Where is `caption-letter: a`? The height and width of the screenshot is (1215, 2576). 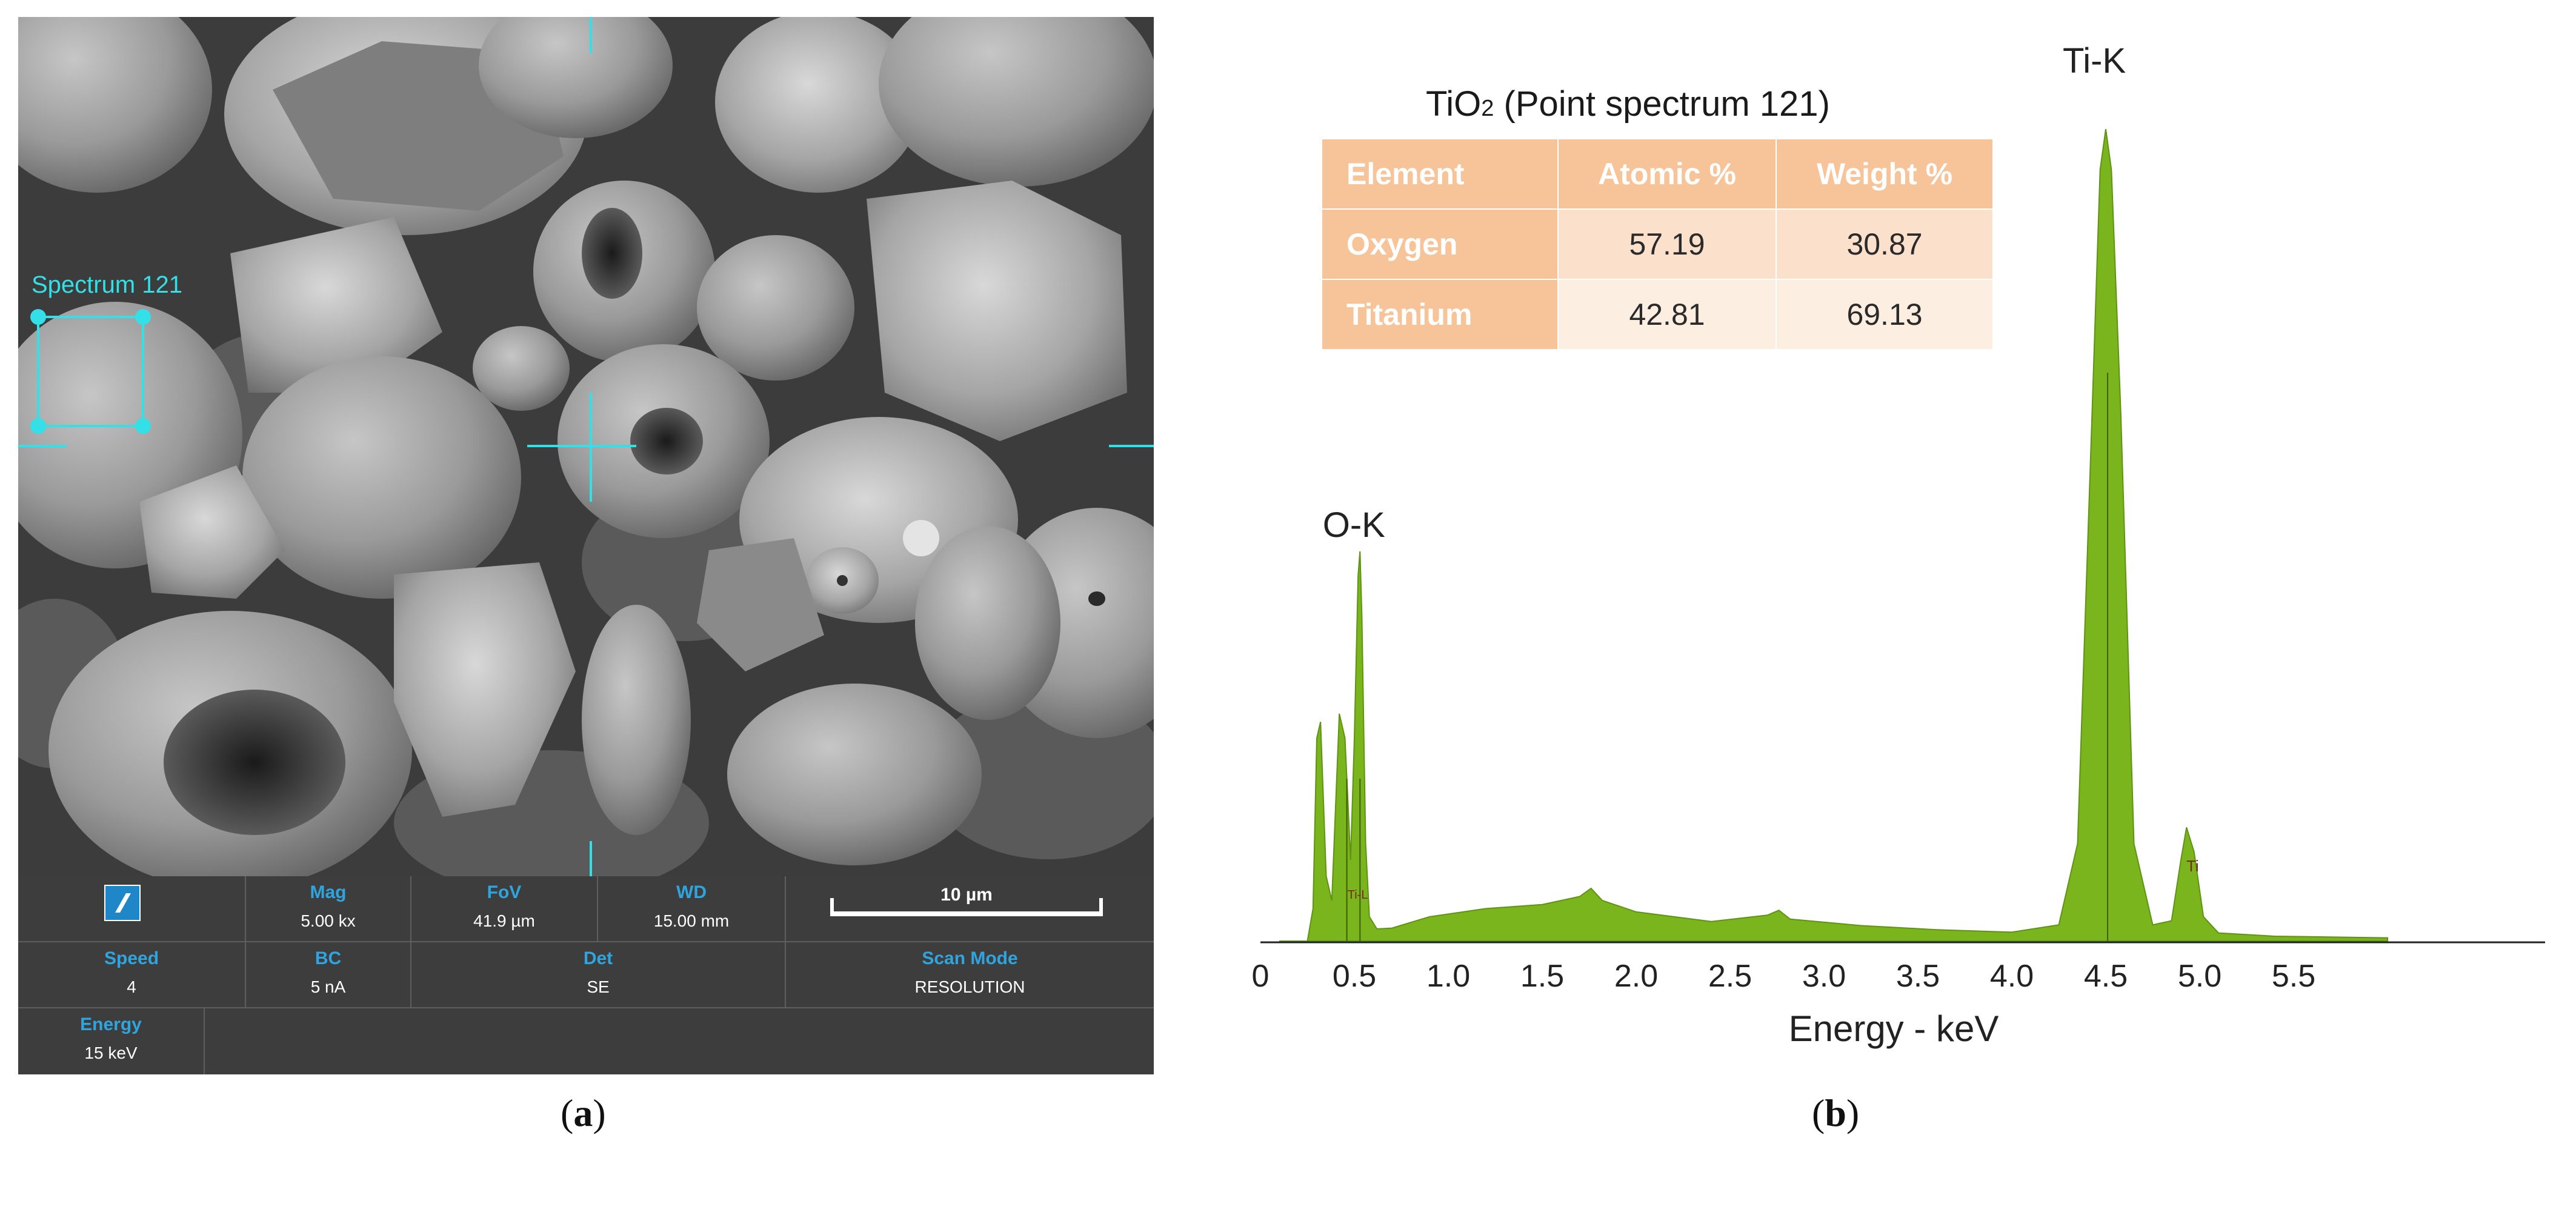
caption-letter: a is located at coordinates (583, 1112).